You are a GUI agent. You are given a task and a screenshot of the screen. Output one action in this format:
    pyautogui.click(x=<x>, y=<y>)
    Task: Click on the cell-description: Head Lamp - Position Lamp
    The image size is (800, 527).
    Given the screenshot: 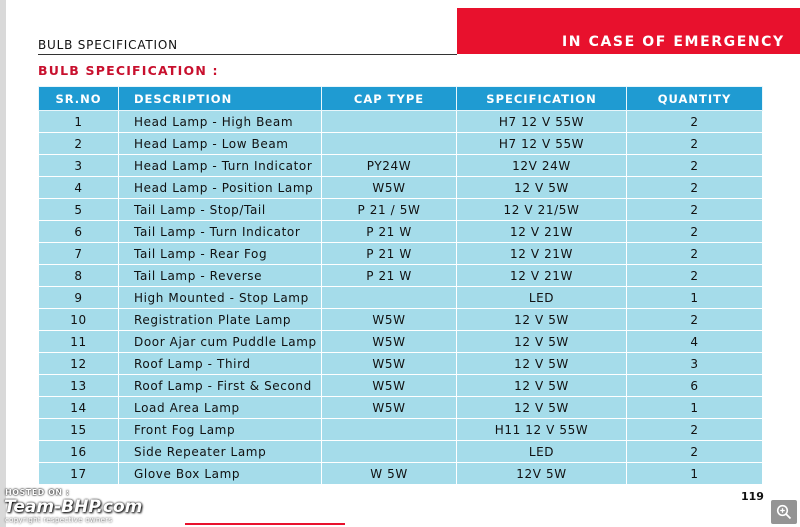 What is the action you would take?
    pyautogui.click(x=220, y=187)
    